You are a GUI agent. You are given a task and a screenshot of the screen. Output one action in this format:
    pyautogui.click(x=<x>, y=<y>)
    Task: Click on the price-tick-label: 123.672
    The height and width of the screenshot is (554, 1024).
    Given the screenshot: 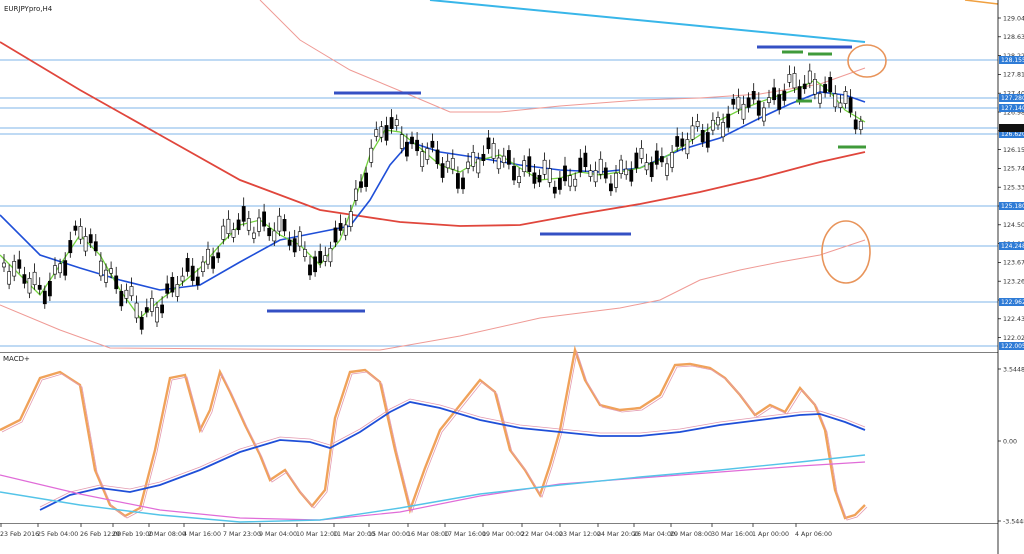 What is the action you would take?
    pyautogui.click(x=1013, y=263)
    